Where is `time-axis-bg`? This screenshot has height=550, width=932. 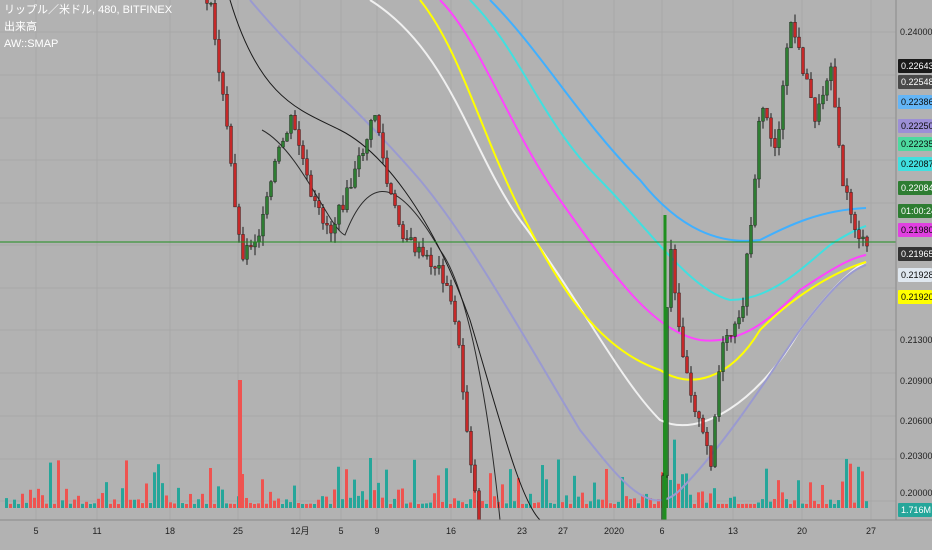 time-axis-bg is located at coordinates (466, 535).